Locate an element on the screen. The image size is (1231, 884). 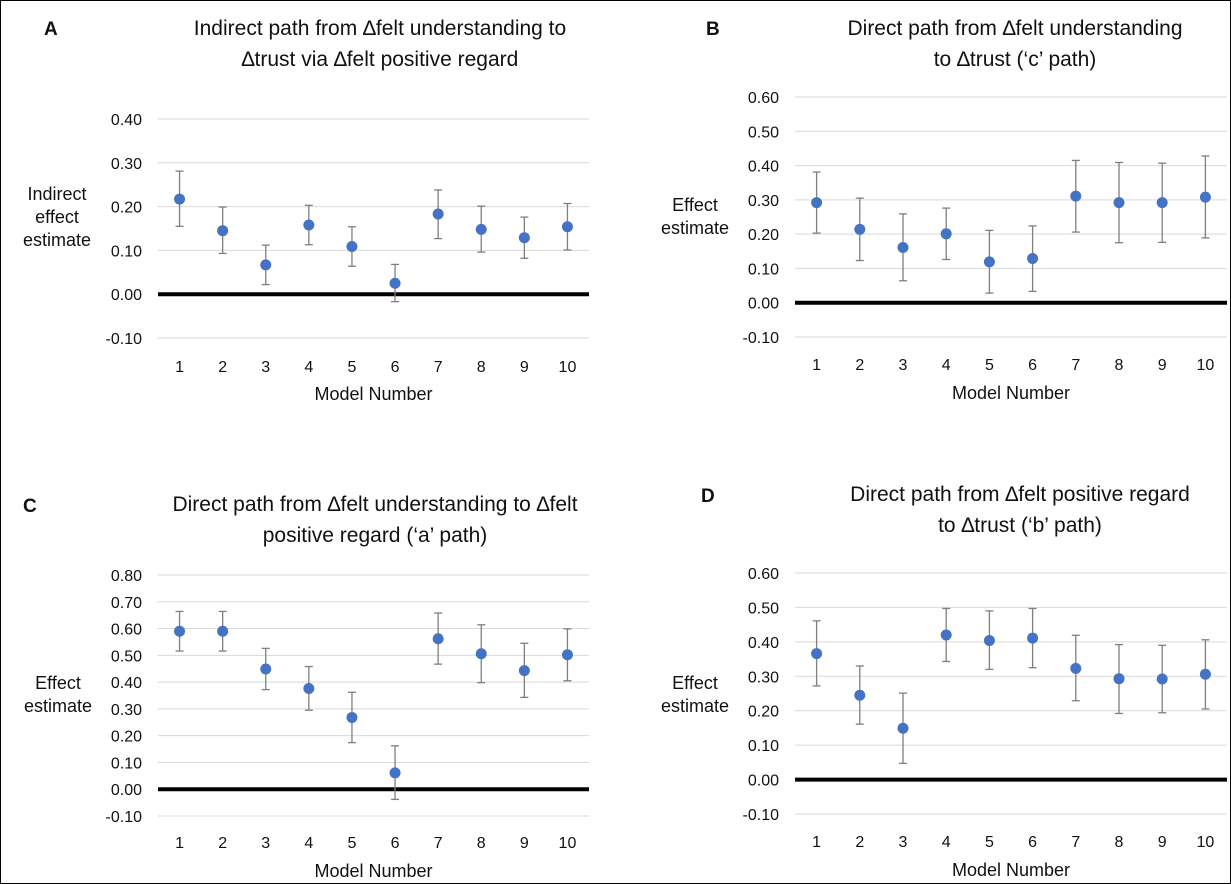
y-tick-label: 0.80 is located at coordinates (126, 576).